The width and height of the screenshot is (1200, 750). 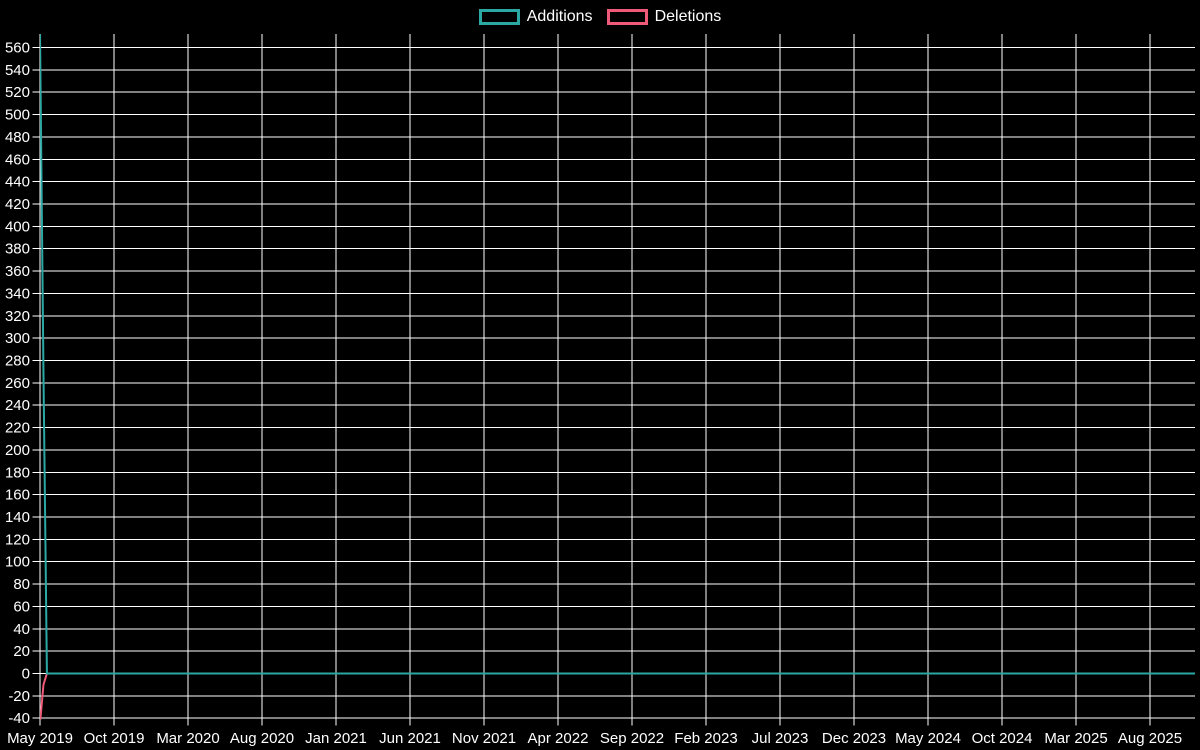 I want to click on legend-label-deletions: Deletions, so click(x=688, y=16).